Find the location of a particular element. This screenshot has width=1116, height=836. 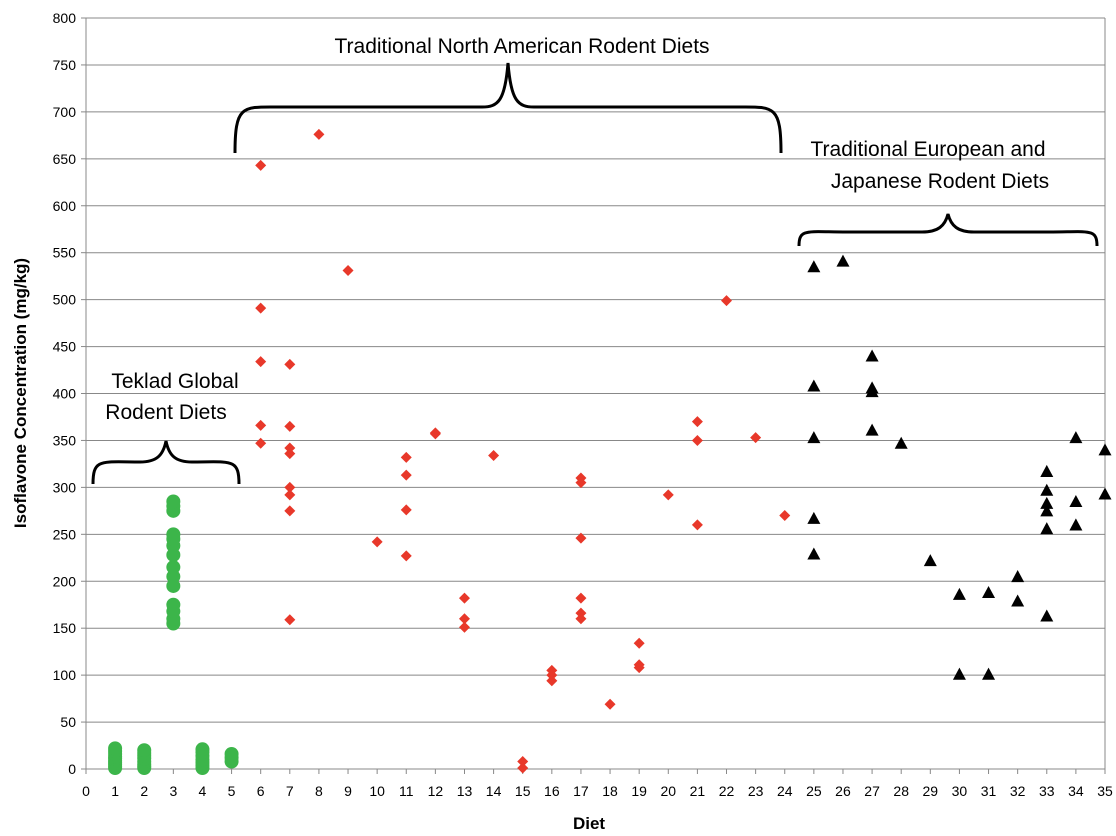

x-tick-label: 9 is located at coordinates (348, 791).